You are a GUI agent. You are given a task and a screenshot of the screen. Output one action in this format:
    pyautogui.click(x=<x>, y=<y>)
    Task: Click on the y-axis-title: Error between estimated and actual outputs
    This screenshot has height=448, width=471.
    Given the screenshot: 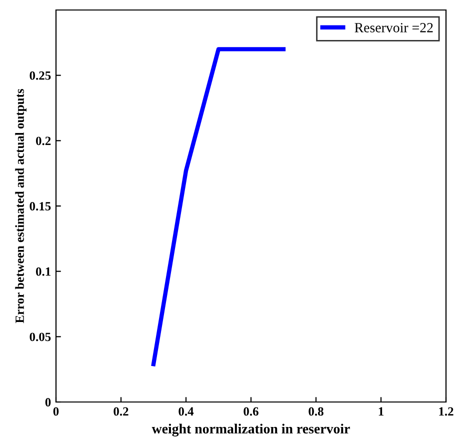 What is the action you would take?
    pyautogui.click(x=20, y=206)
    